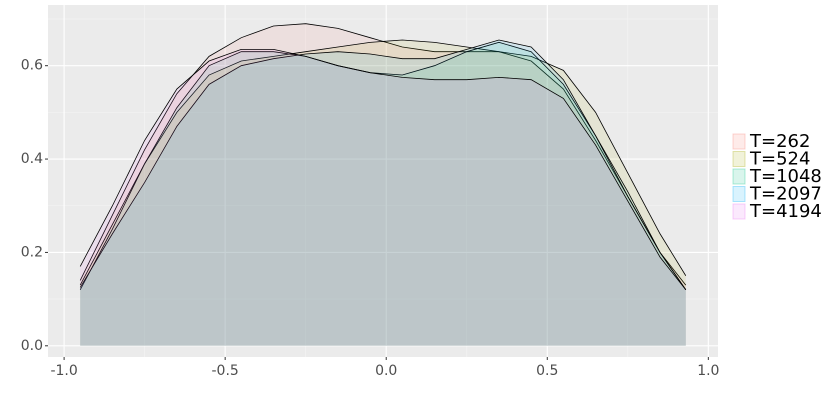 The height and width of the screenshot is (403, 830). I want to click on legend-label: T=262, so click(779, 141).